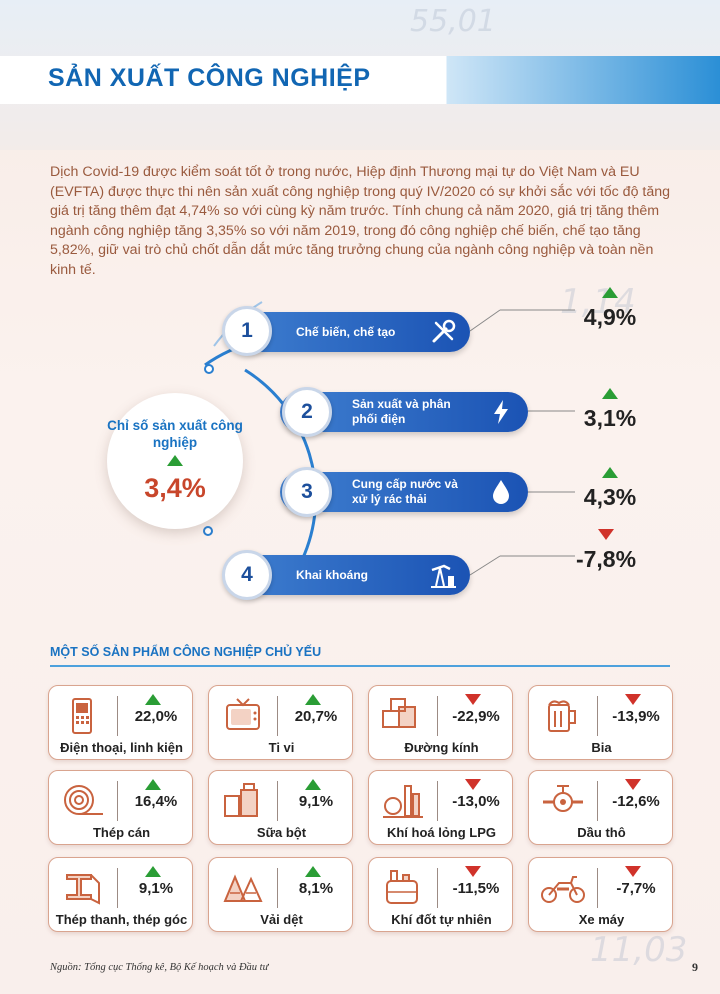 This screenshot has height=994, width=720. Describe the element at coordinates (441, 747) in the screenshot. I see `product-name: Đường kính` at that location.